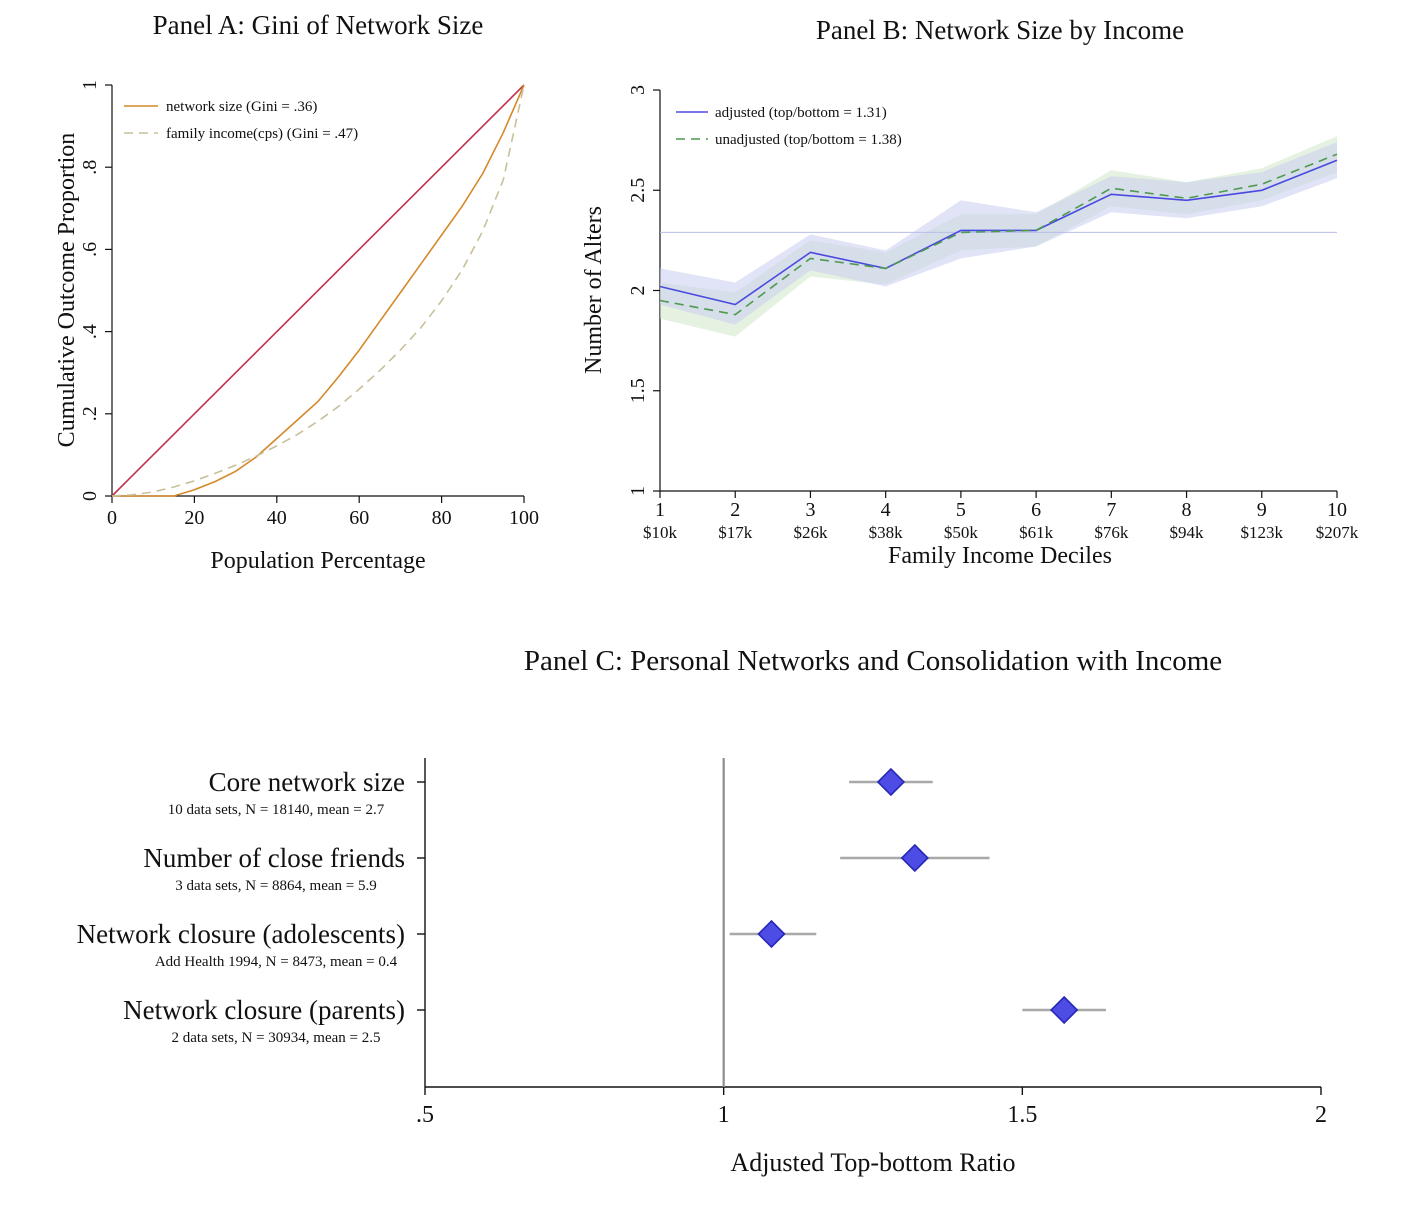 This screenshot has width=1410, height=1211. What do you see at coordinates (961, 532) in the screenshot?
I see `panel-b-x-tick-income-label: $50k` at bounding box center [961, 532].